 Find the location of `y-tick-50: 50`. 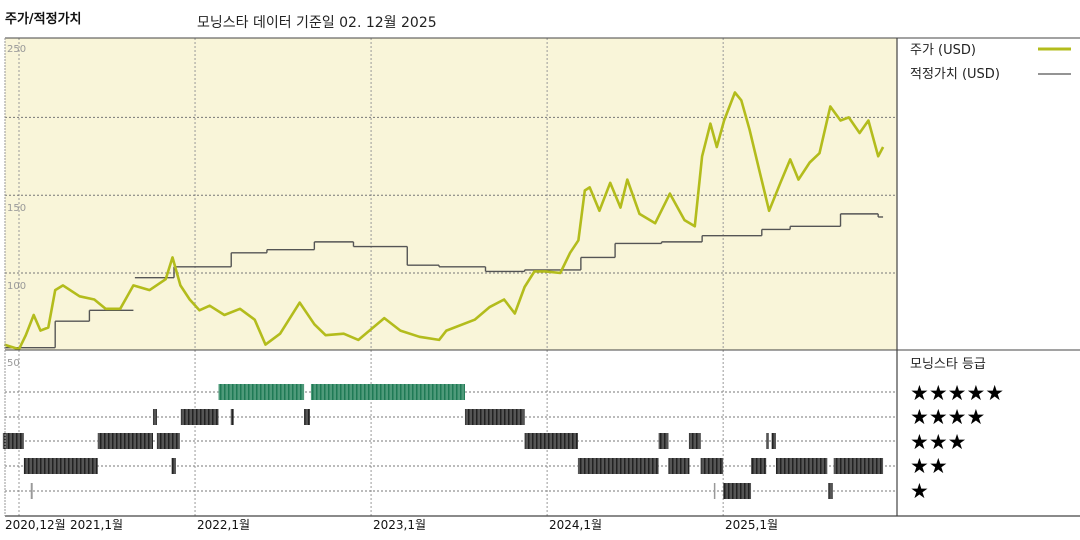

y-tick-50: 50 is located at coordinates (13, 363).